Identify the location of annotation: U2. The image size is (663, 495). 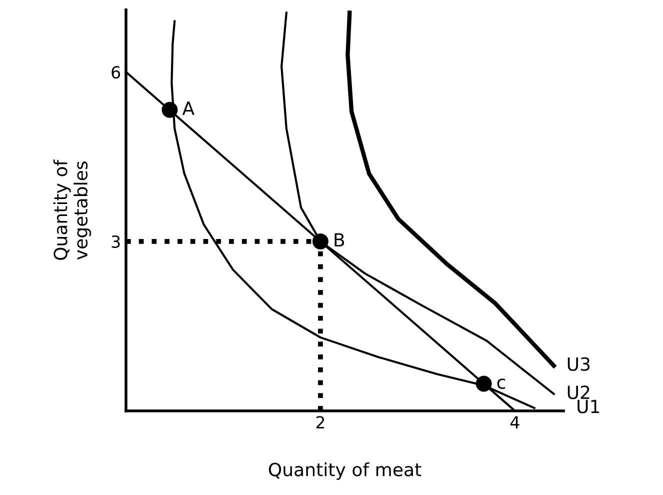
(579, 392).